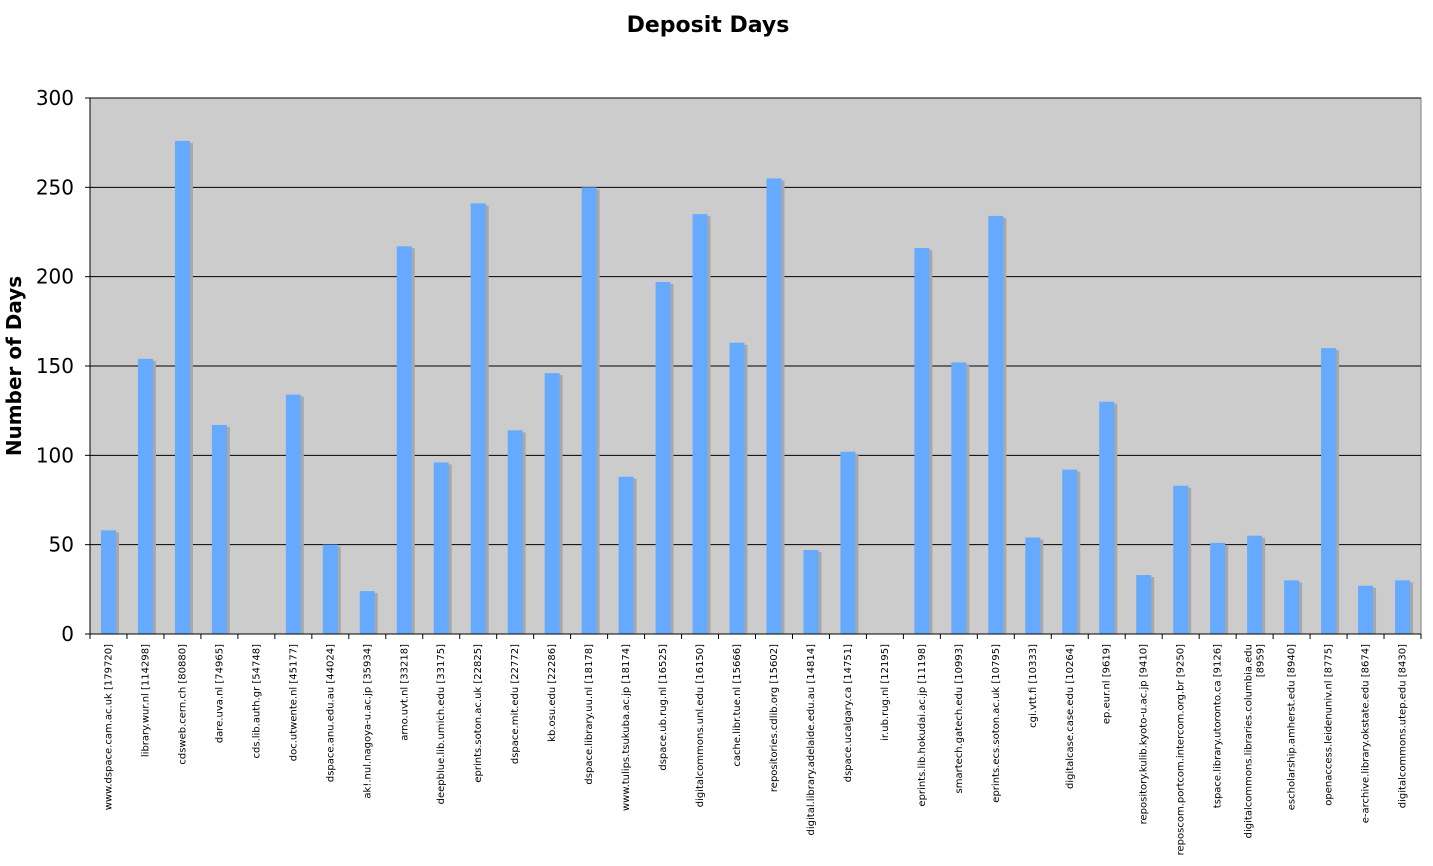 The image size is (1433, 866). I want to click on x-tick-label: reposcom.portcom.intercom.org.br [9250], so click(1181, 749).